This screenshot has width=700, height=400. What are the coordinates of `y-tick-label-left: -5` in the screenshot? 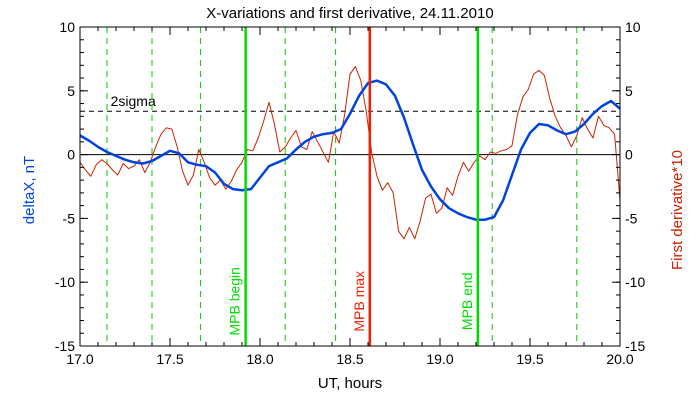 It's located at (69, 218).